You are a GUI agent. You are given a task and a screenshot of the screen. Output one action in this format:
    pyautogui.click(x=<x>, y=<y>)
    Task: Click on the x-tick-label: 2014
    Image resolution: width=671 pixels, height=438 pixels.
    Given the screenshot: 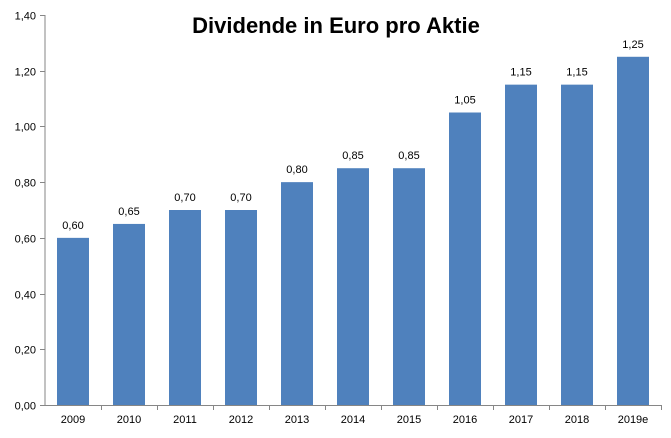 What is the action you would take?
    pyautogui.click(x=353, y=420)
    